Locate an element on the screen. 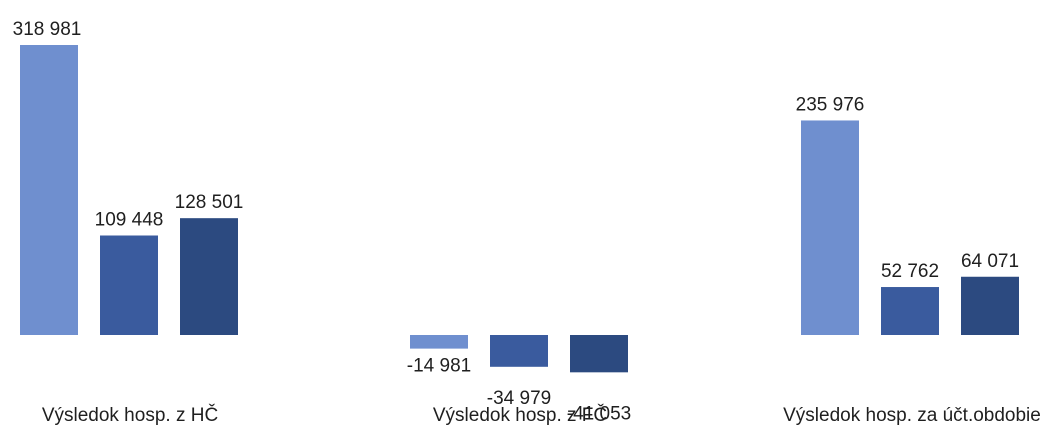 This screenshot has width=1062, height=429. data-label-2-3: -41 053 is located at coordinates (599, 413).